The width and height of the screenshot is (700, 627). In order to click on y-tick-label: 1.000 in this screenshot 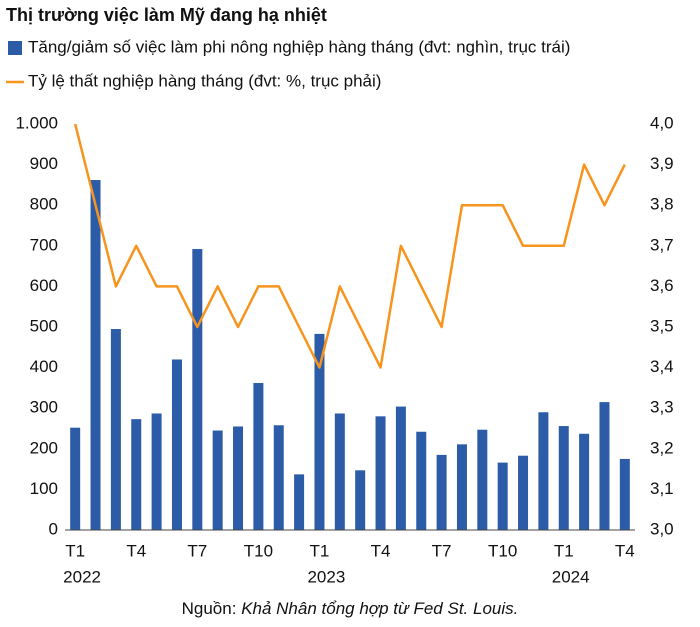, I will do `click(36, 122)`.